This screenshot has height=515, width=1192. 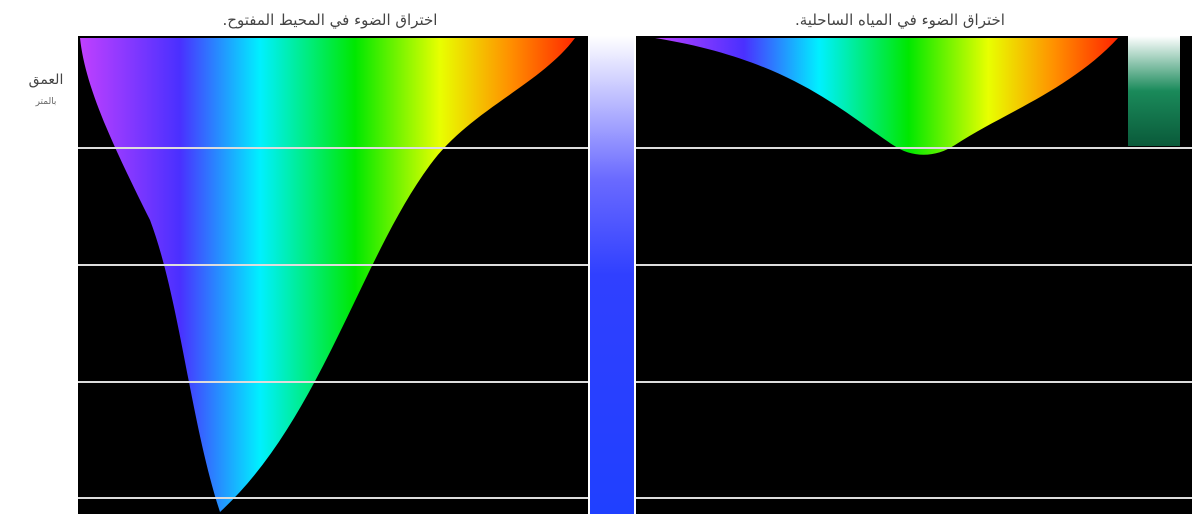 What do you see at coordinates (886, 96) in the screenshot?
I see `light-penetration-coastal` at bounding box center [886, 96].